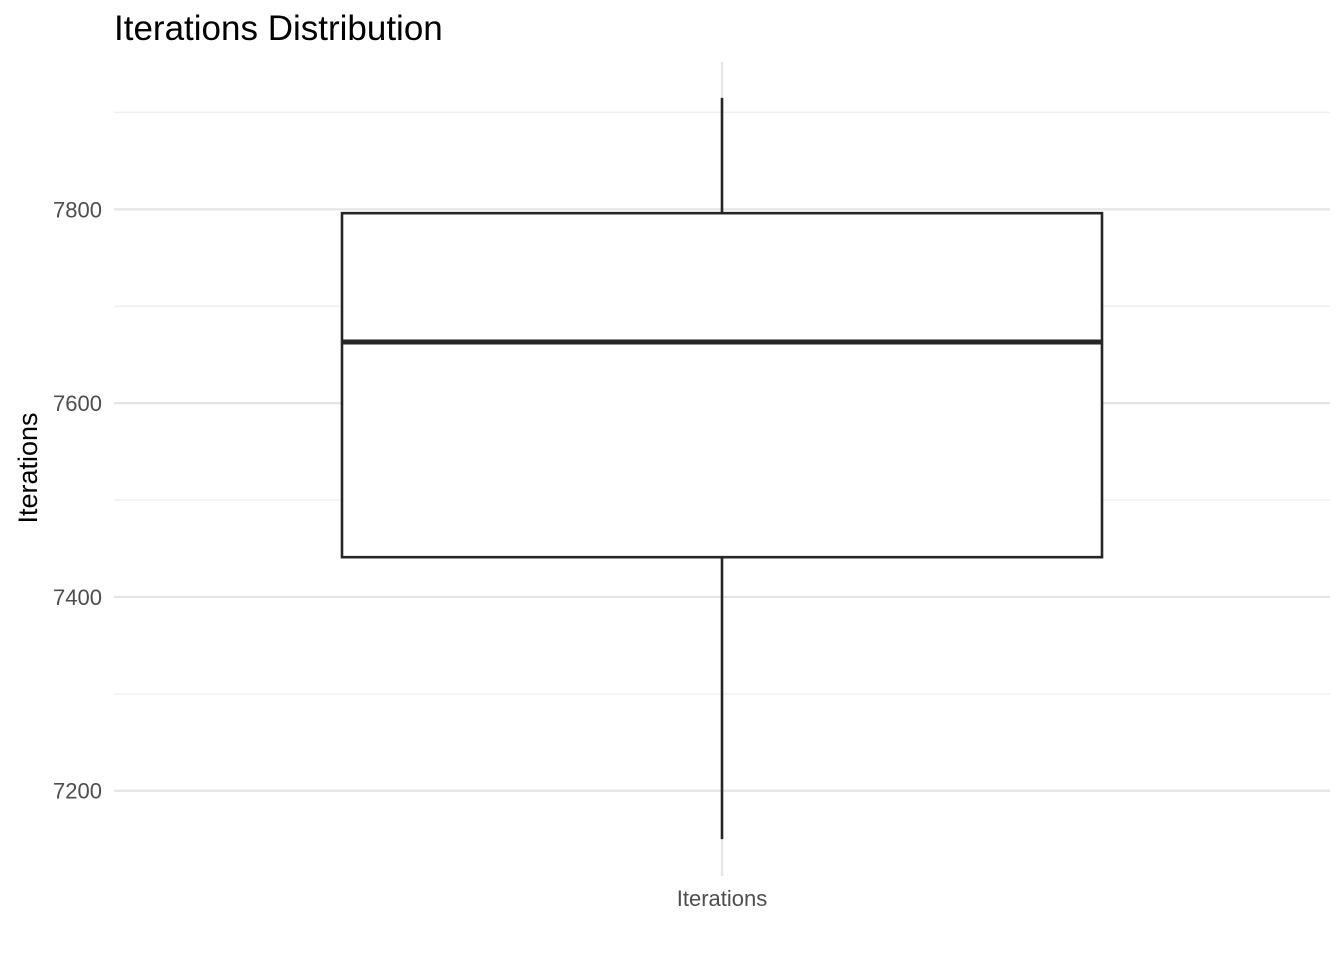 This screenshot has width=1344, height=960. I want to click on y-tick-label: 7400, so click(77, 597).